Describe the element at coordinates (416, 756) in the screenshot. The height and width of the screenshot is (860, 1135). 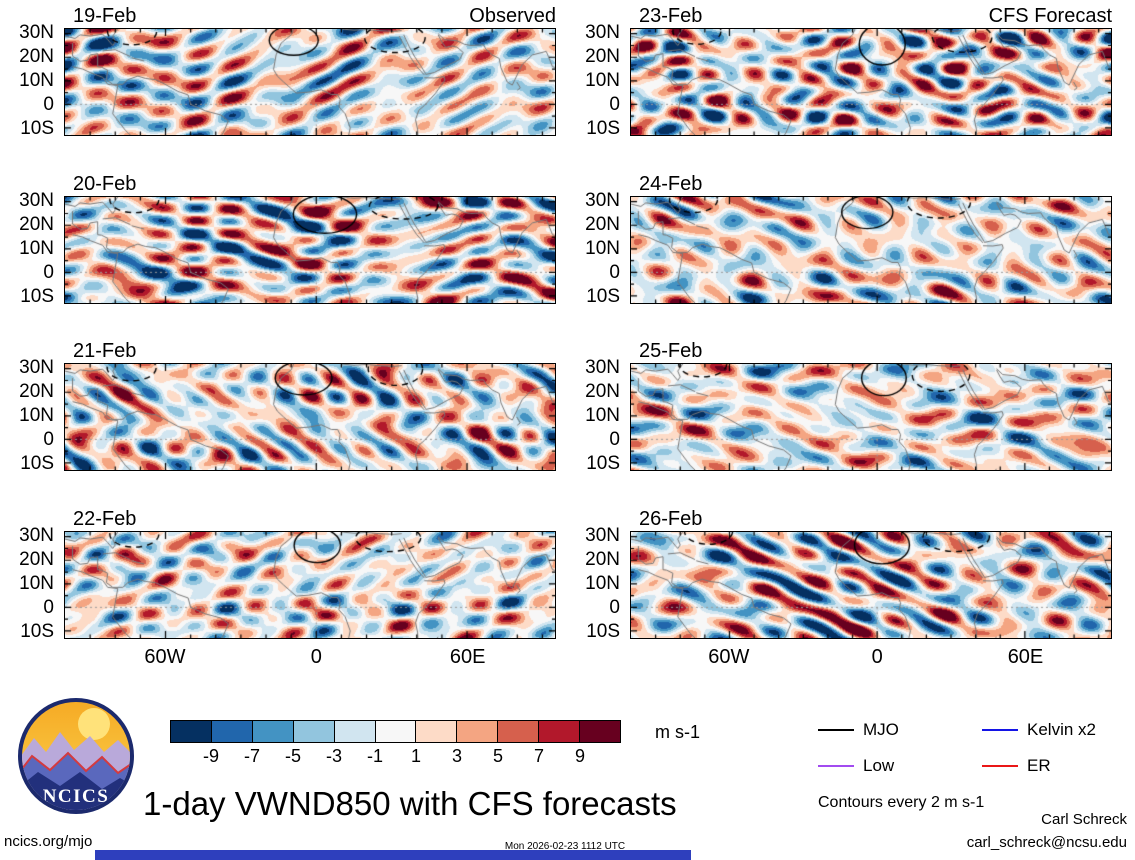
I see `colorbar-tick-label: 1` at that location.